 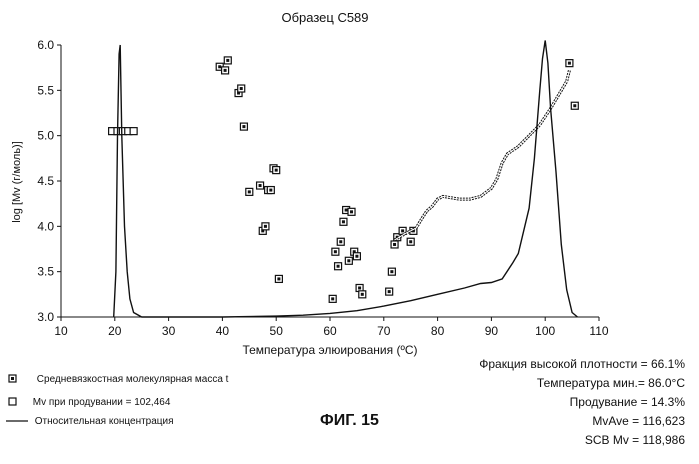 I want to click on legend-item-mv: Средневязкостная молекулярная масса t, so click(x=117, y=380).